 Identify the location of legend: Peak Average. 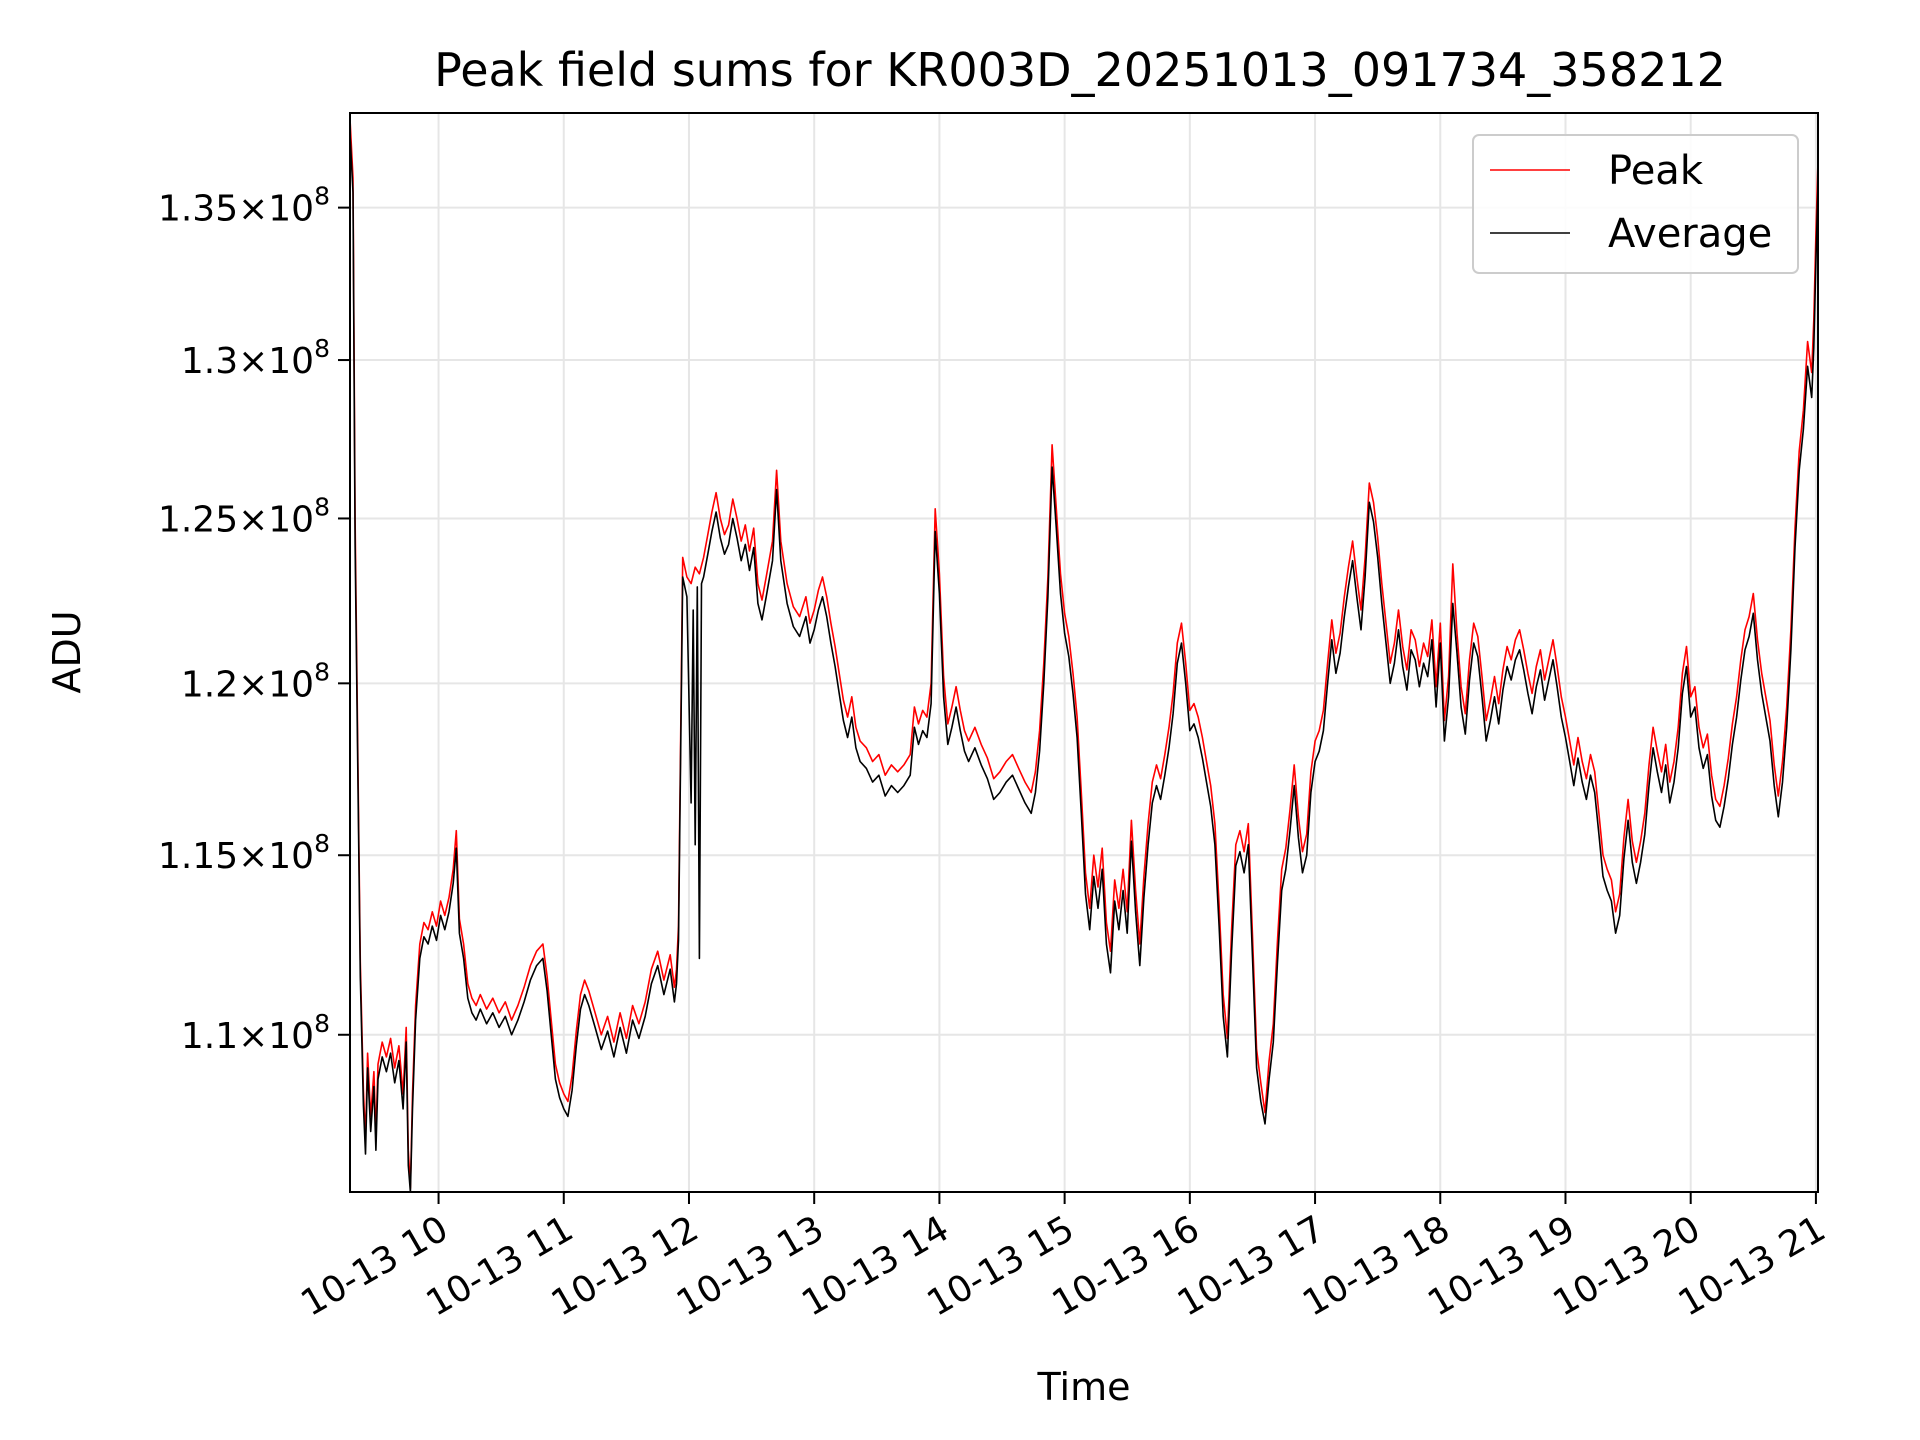
(1635, 204).